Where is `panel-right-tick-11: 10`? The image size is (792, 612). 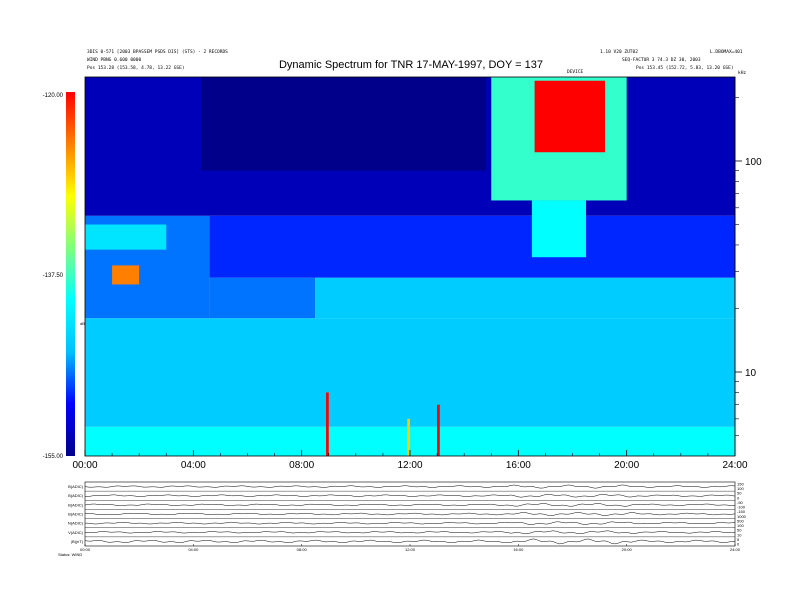
panel-right-tick-11: 10 is located at coordinates (739, 534).